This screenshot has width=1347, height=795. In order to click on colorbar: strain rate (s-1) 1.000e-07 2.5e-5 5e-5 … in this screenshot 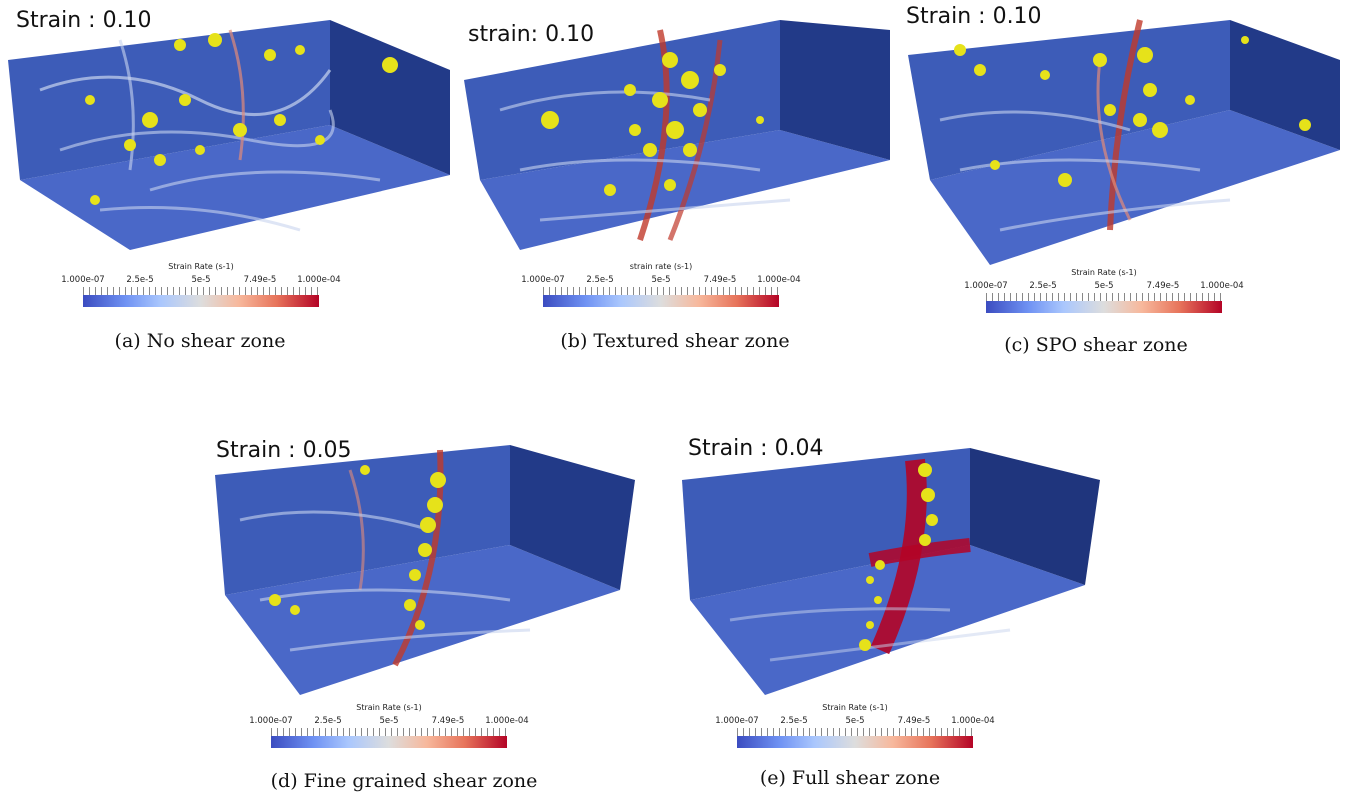, I will do `click(660, 287)`.